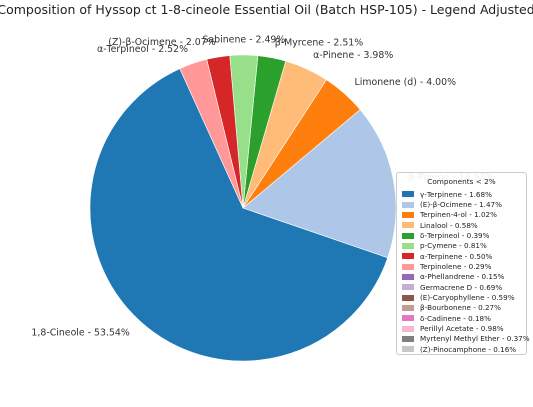 The height and width of the screenshot is (407, 533). Describe the element at coordinates (456, 256) in the screenshot. I see `legend-label: α-Terpinene - 0.50%` at that location.